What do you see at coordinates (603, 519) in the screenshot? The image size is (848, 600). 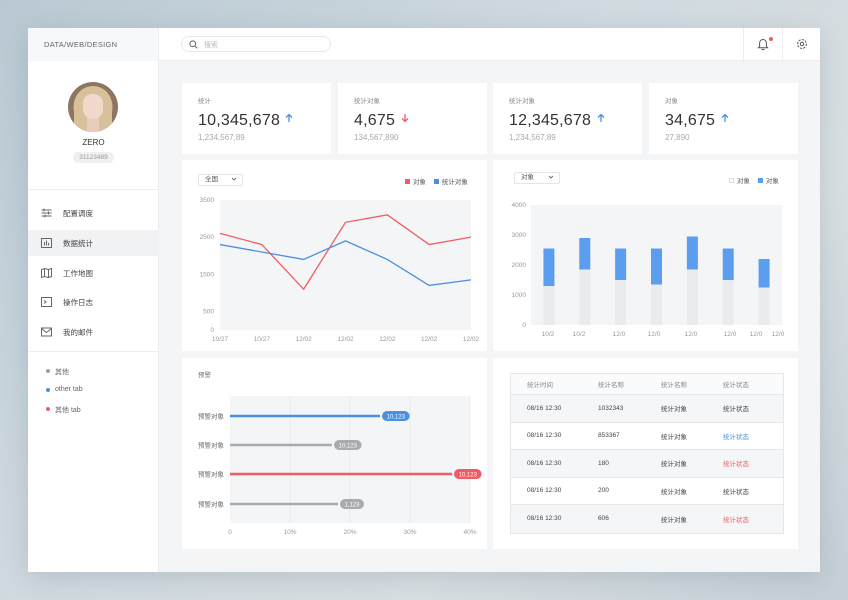 I see `table-cell-name: 606` at bounding box center [603, 519].